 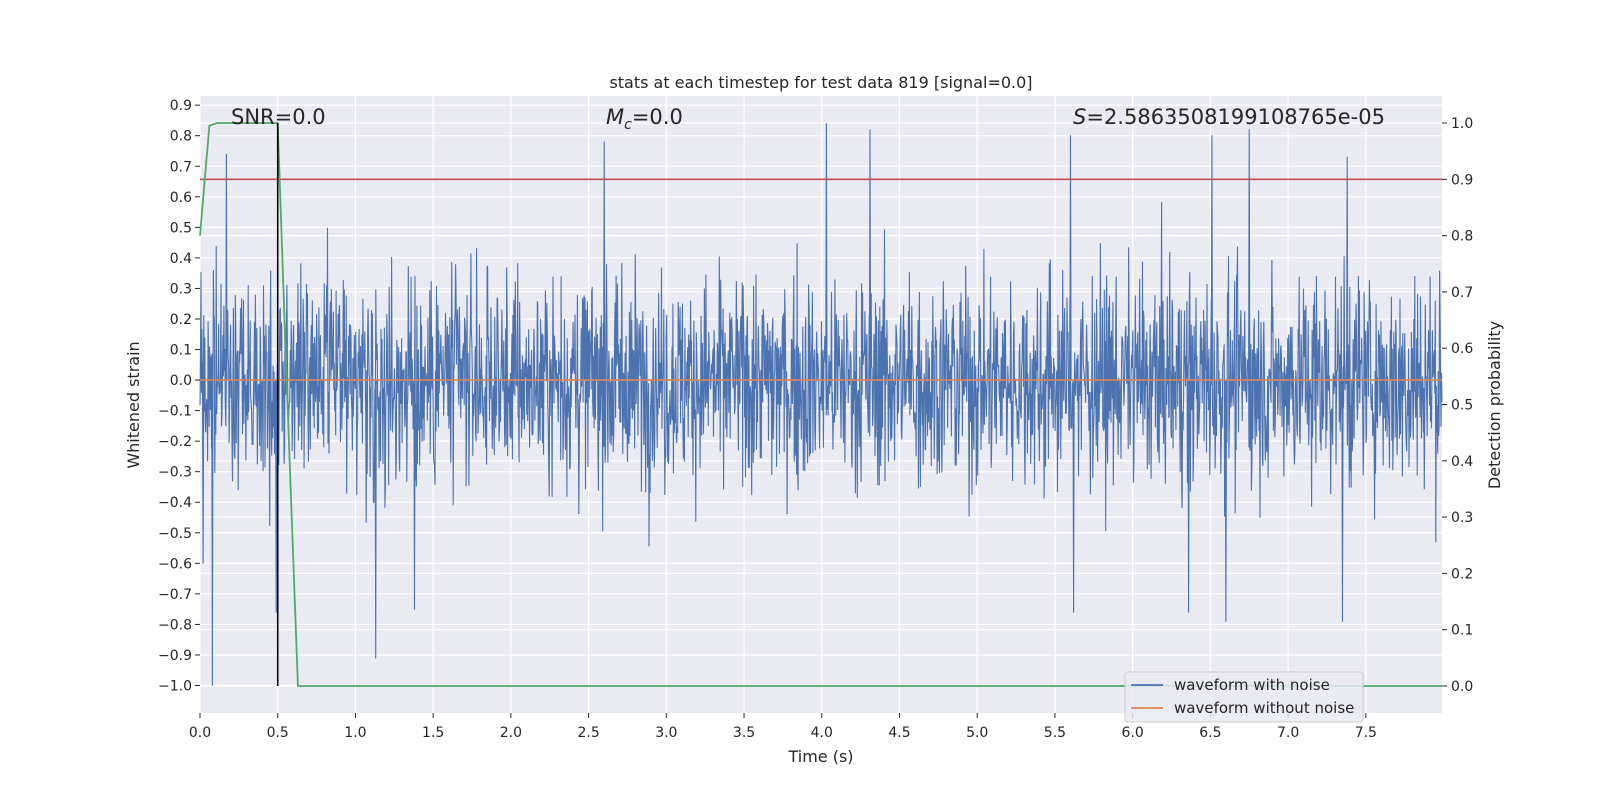 What do you see at coordinates (1462, 518) in the screenshot?
I see `y-right-tick-label: 0.3` at bounding box center [1462, 518].